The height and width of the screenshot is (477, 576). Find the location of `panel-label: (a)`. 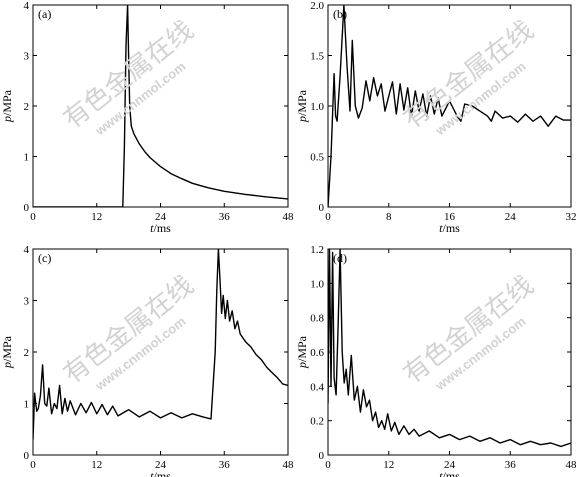

panel-label: (a) is located at coordinates (44, 14).